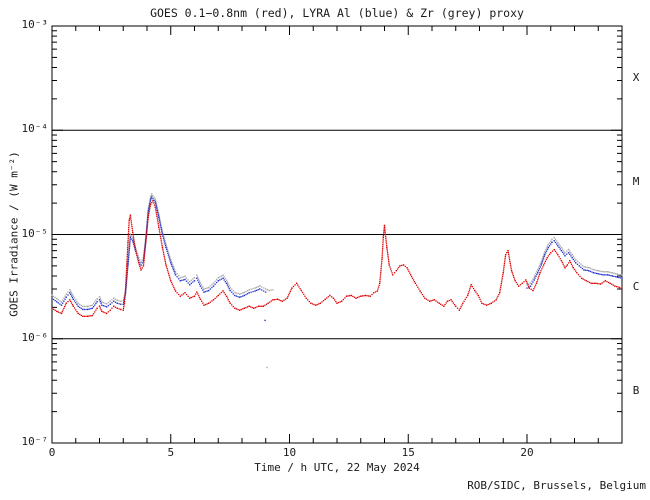 The width and height of the screenshot is (650, 500). I want to click on flare-class-label-x: X, so click(636, 78).